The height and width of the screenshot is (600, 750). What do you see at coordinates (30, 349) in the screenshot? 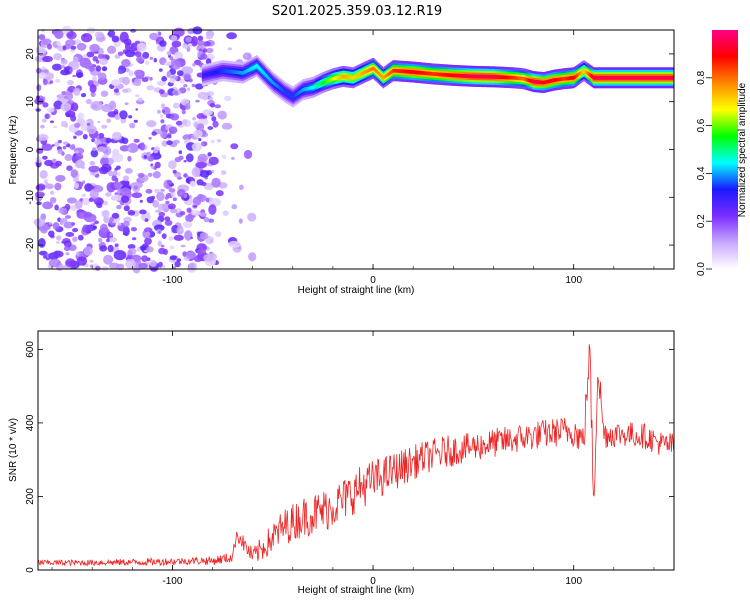
I see `snr-y-tick-label: 600` at bounding box center [30, 349].